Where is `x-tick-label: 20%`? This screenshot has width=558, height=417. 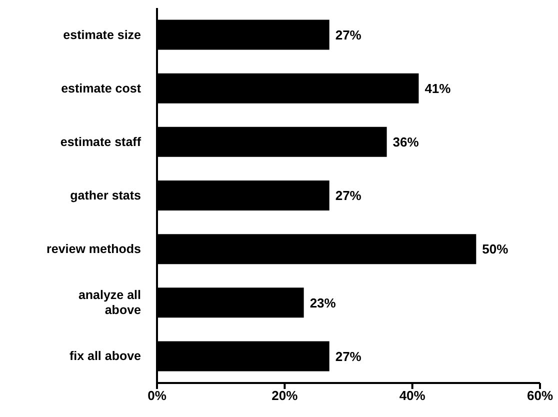
x-tick-label: 20% is located at coordinates (285, 396).